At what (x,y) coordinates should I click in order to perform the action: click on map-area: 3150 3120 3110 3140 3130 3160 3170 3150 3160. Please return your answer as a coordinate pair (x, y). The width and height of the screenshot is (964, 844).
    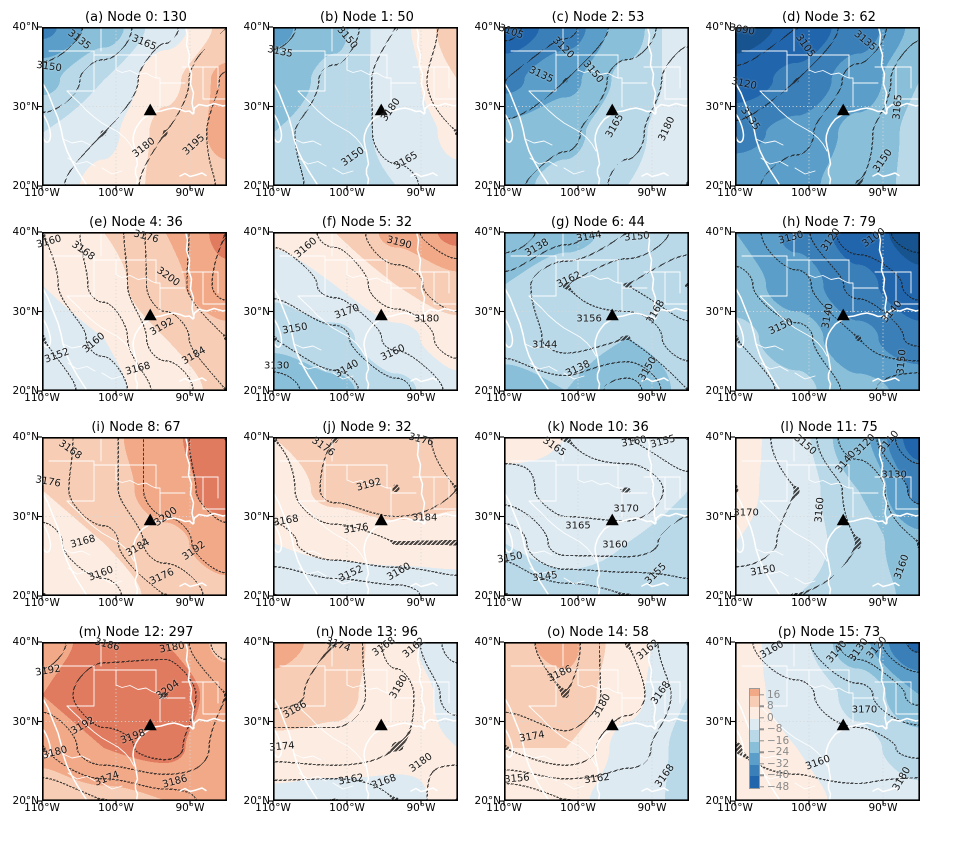
    Looking at the image, I should click on (825, 514).